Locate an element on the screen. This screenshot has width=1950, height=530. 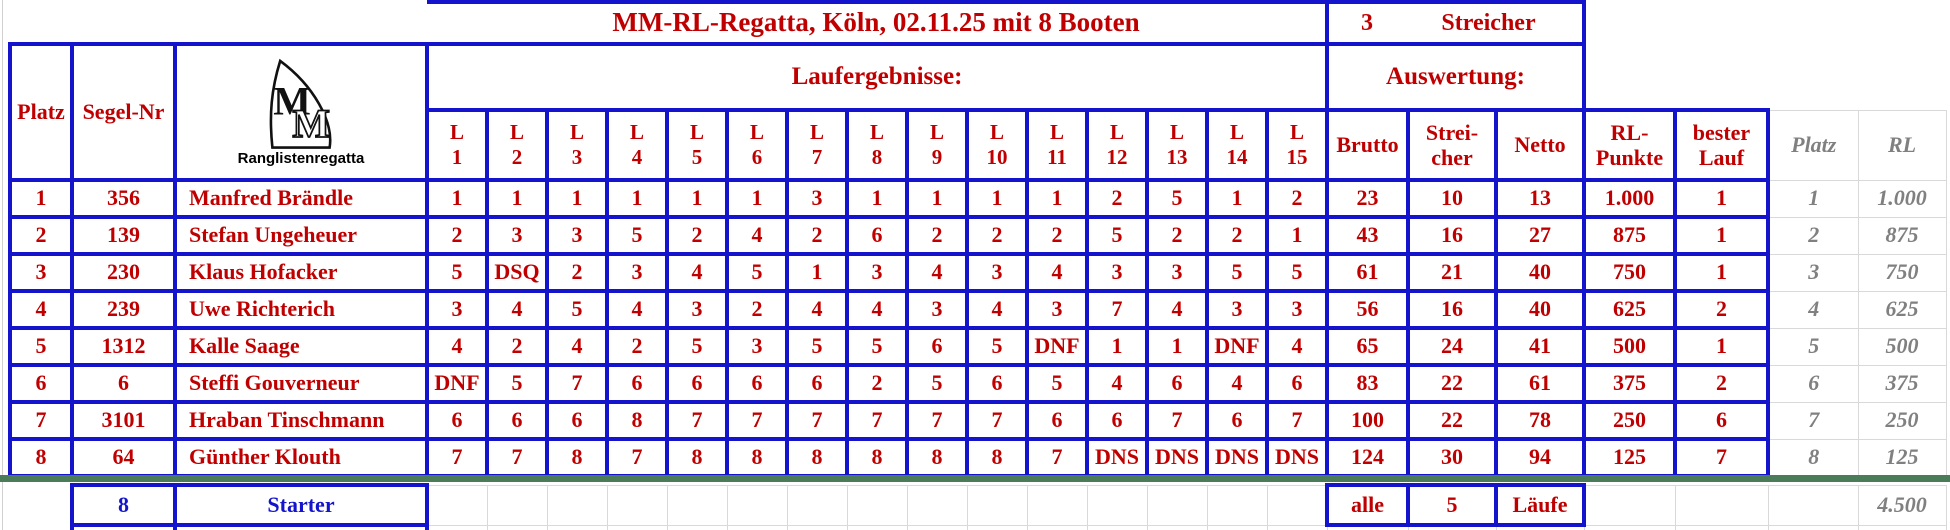
col-header-platz: Platz is located at coordinates (41, 112).